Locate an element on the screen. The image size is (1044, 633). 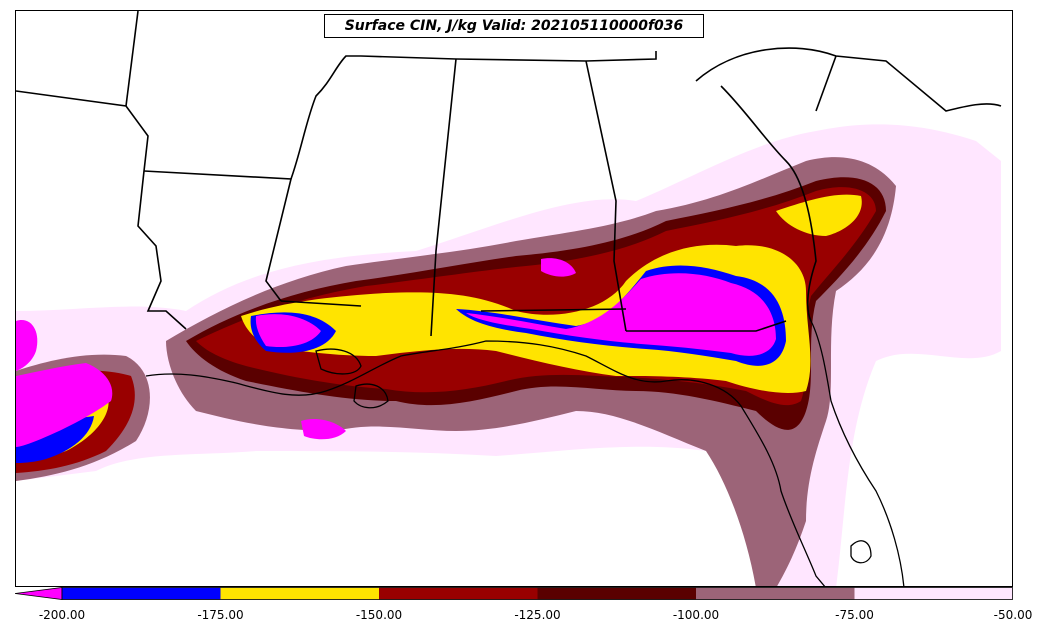
colorbar-tick-label: -150.00 is located at coordinates (379, 615).